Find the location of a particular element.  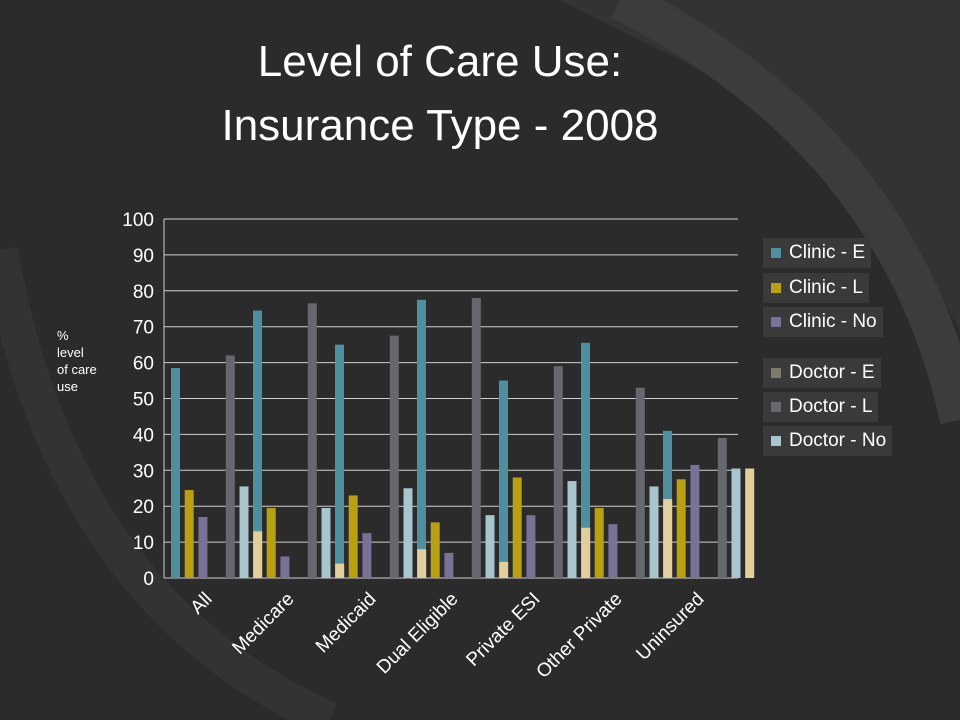

legend-item: Clinic - L is located at coordinates (816, 288).